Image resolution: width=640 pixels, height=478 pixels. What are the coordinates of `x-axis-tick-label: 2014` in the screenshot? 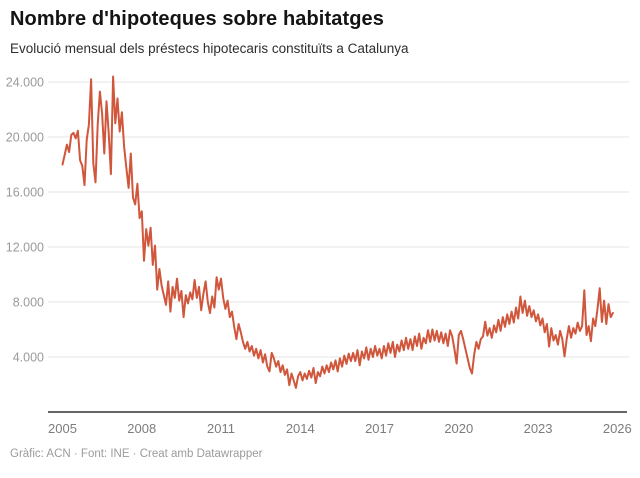 It's located at (300, 428).